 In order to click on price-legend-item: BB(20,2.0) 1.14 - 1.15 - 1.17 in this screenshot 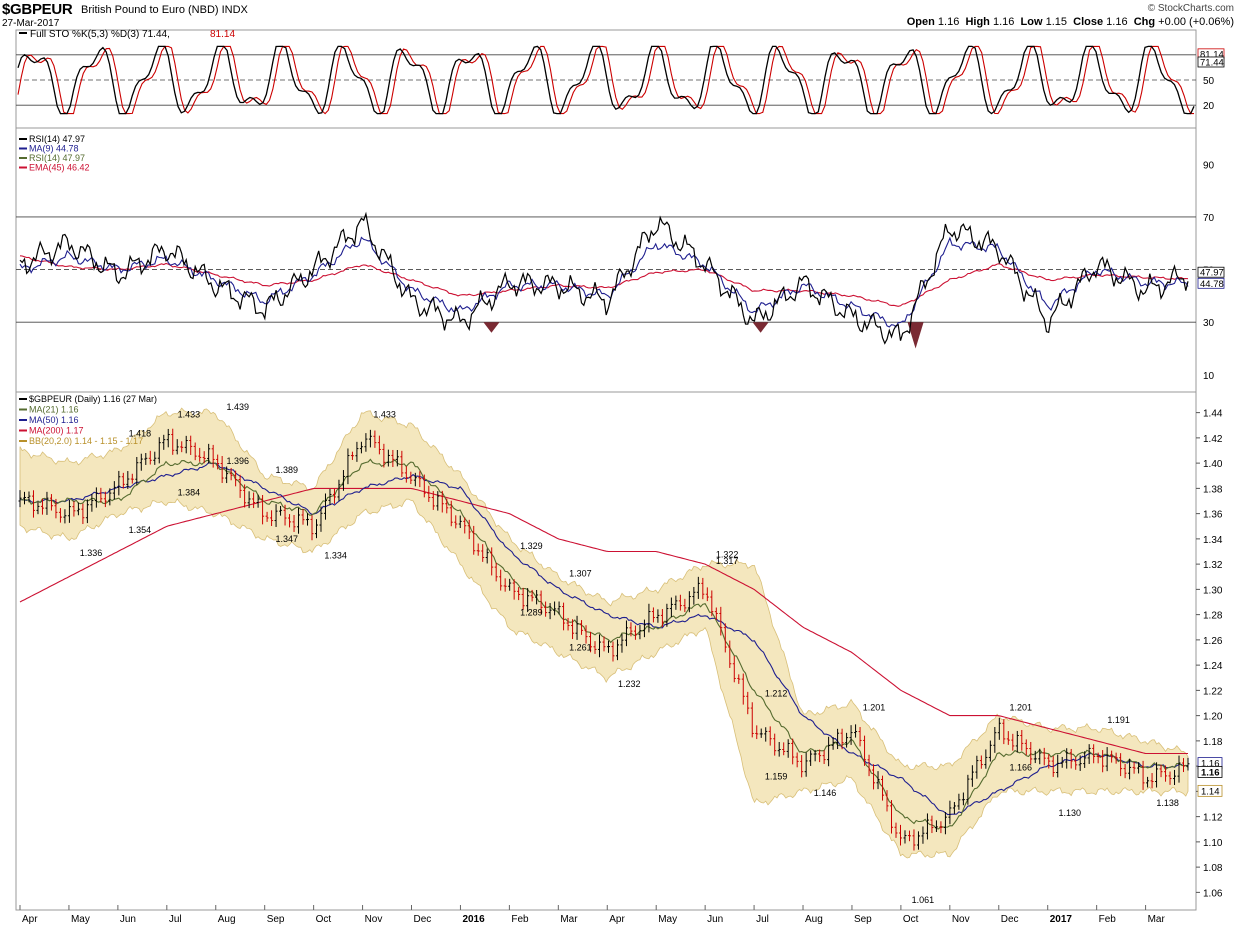, I will do `click(86, 441)`.